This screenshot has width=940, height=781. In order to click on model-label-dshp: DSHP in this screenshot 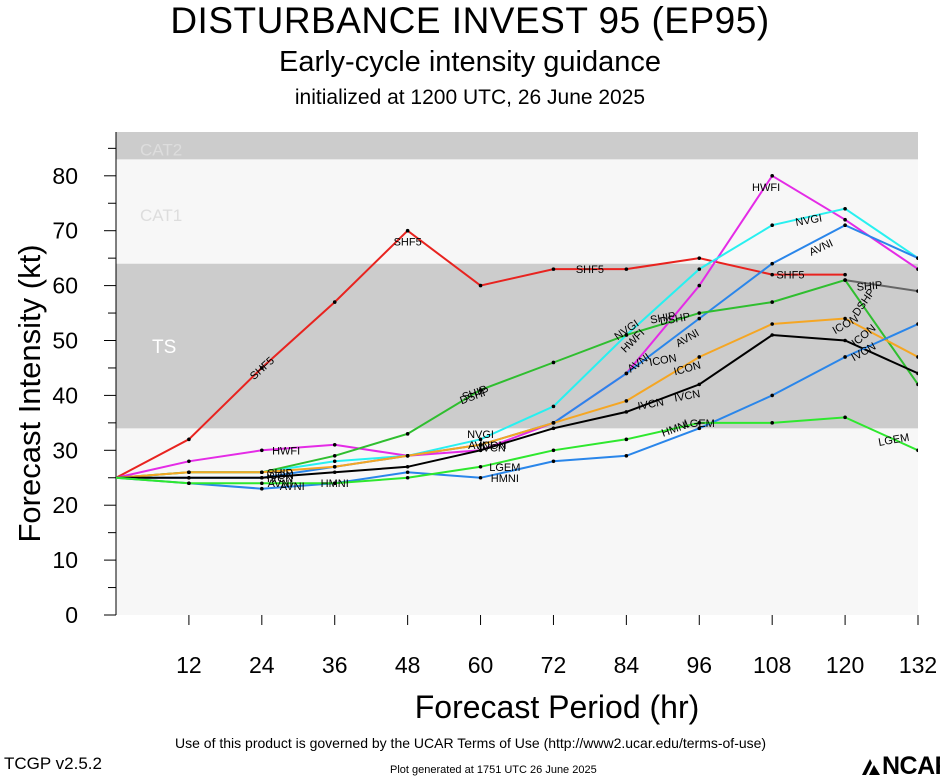, I will do `click(675, 319)`.